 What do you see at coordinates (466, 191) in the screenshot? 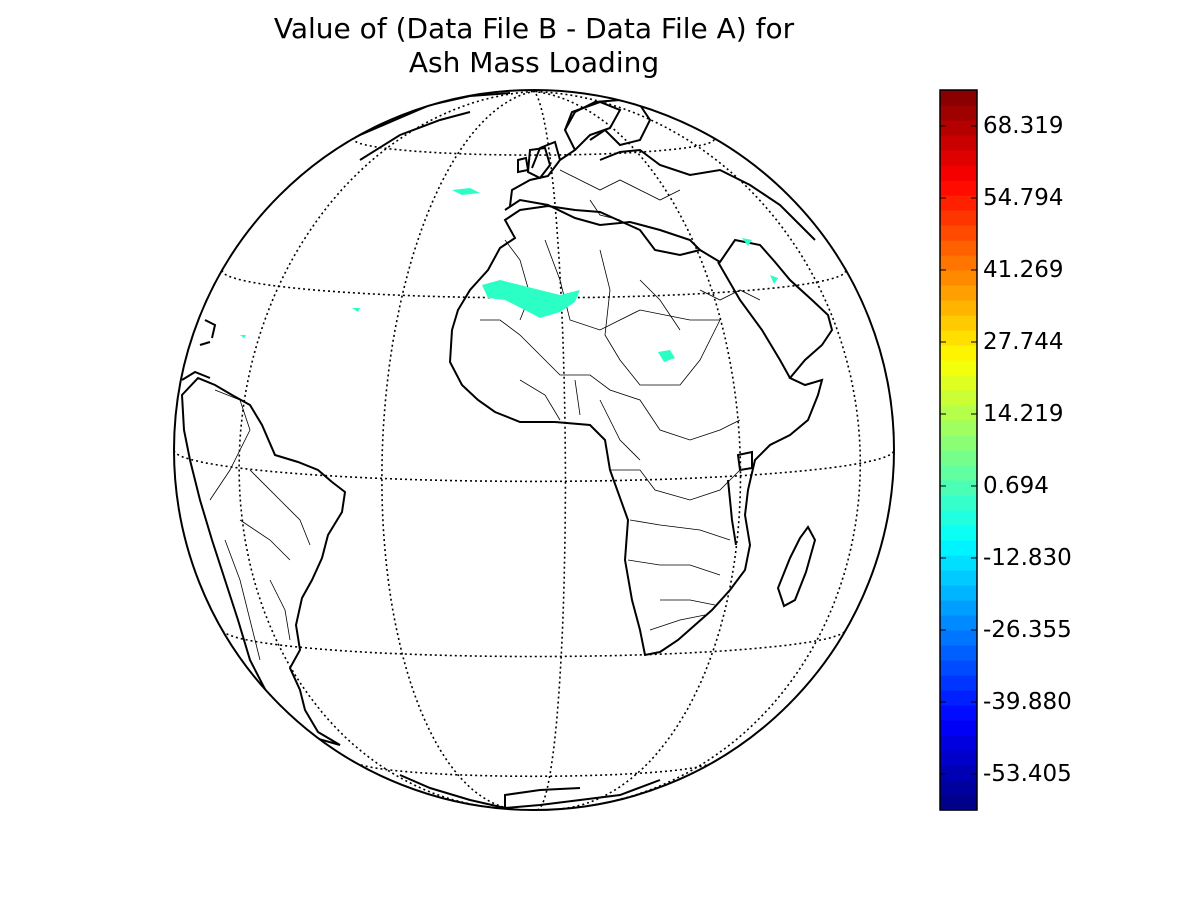
I see `data-patch-atlantic-north` at bounding box center [466, 191].